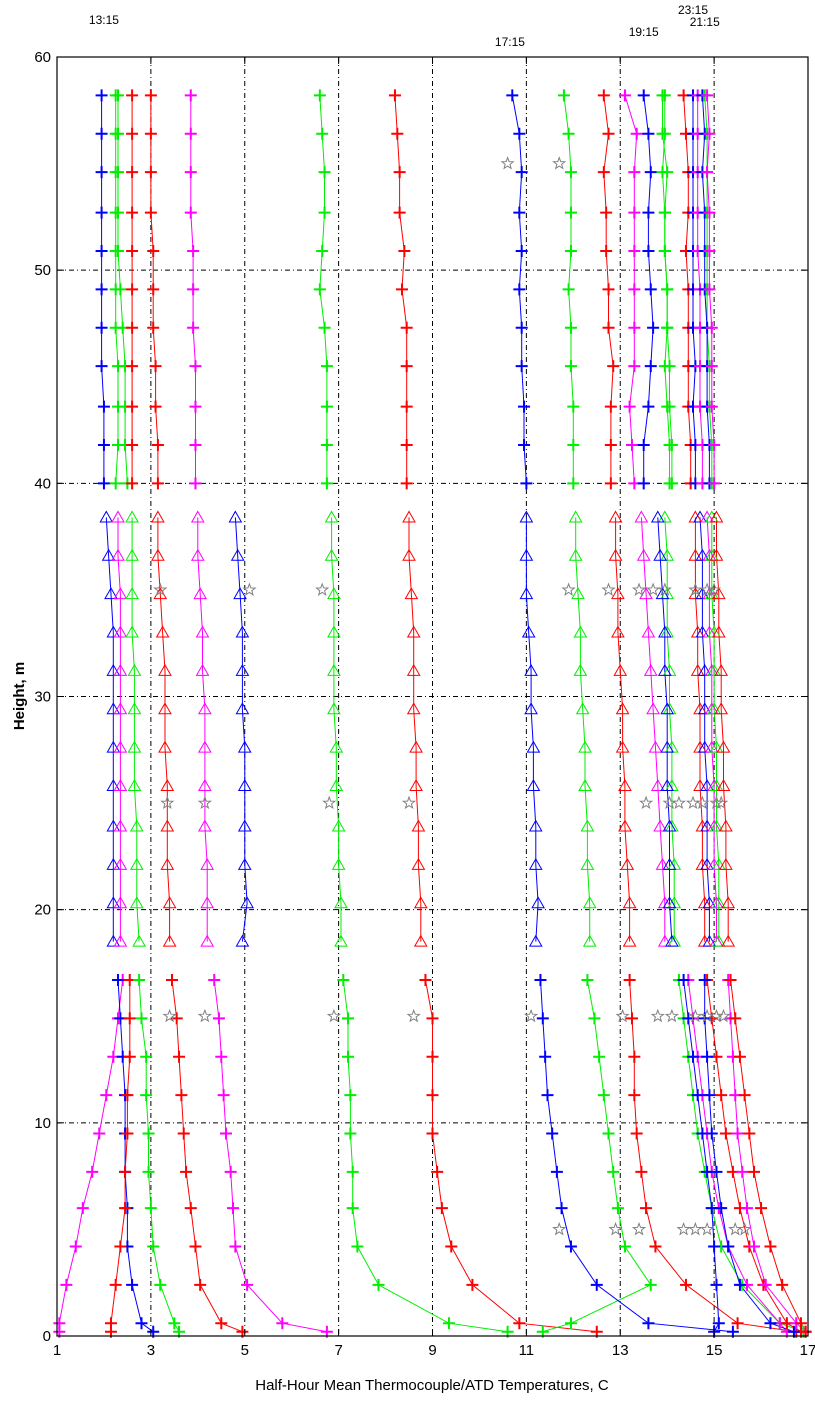 Image resolution: width=815 pixels, height=1403 pixels. What do you see at coordinates (705, 22) in the screenshot?
I see `time-label: 21:15` at bounding box center [705, 22].